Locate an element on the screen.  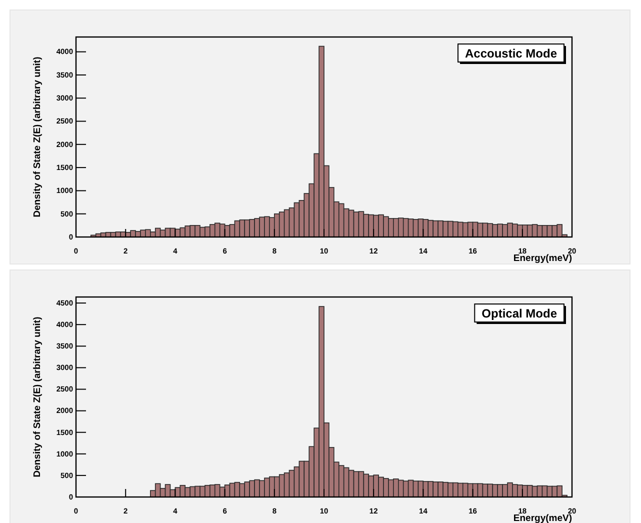
text: Optical Mode is located at coordinates (520, 313).